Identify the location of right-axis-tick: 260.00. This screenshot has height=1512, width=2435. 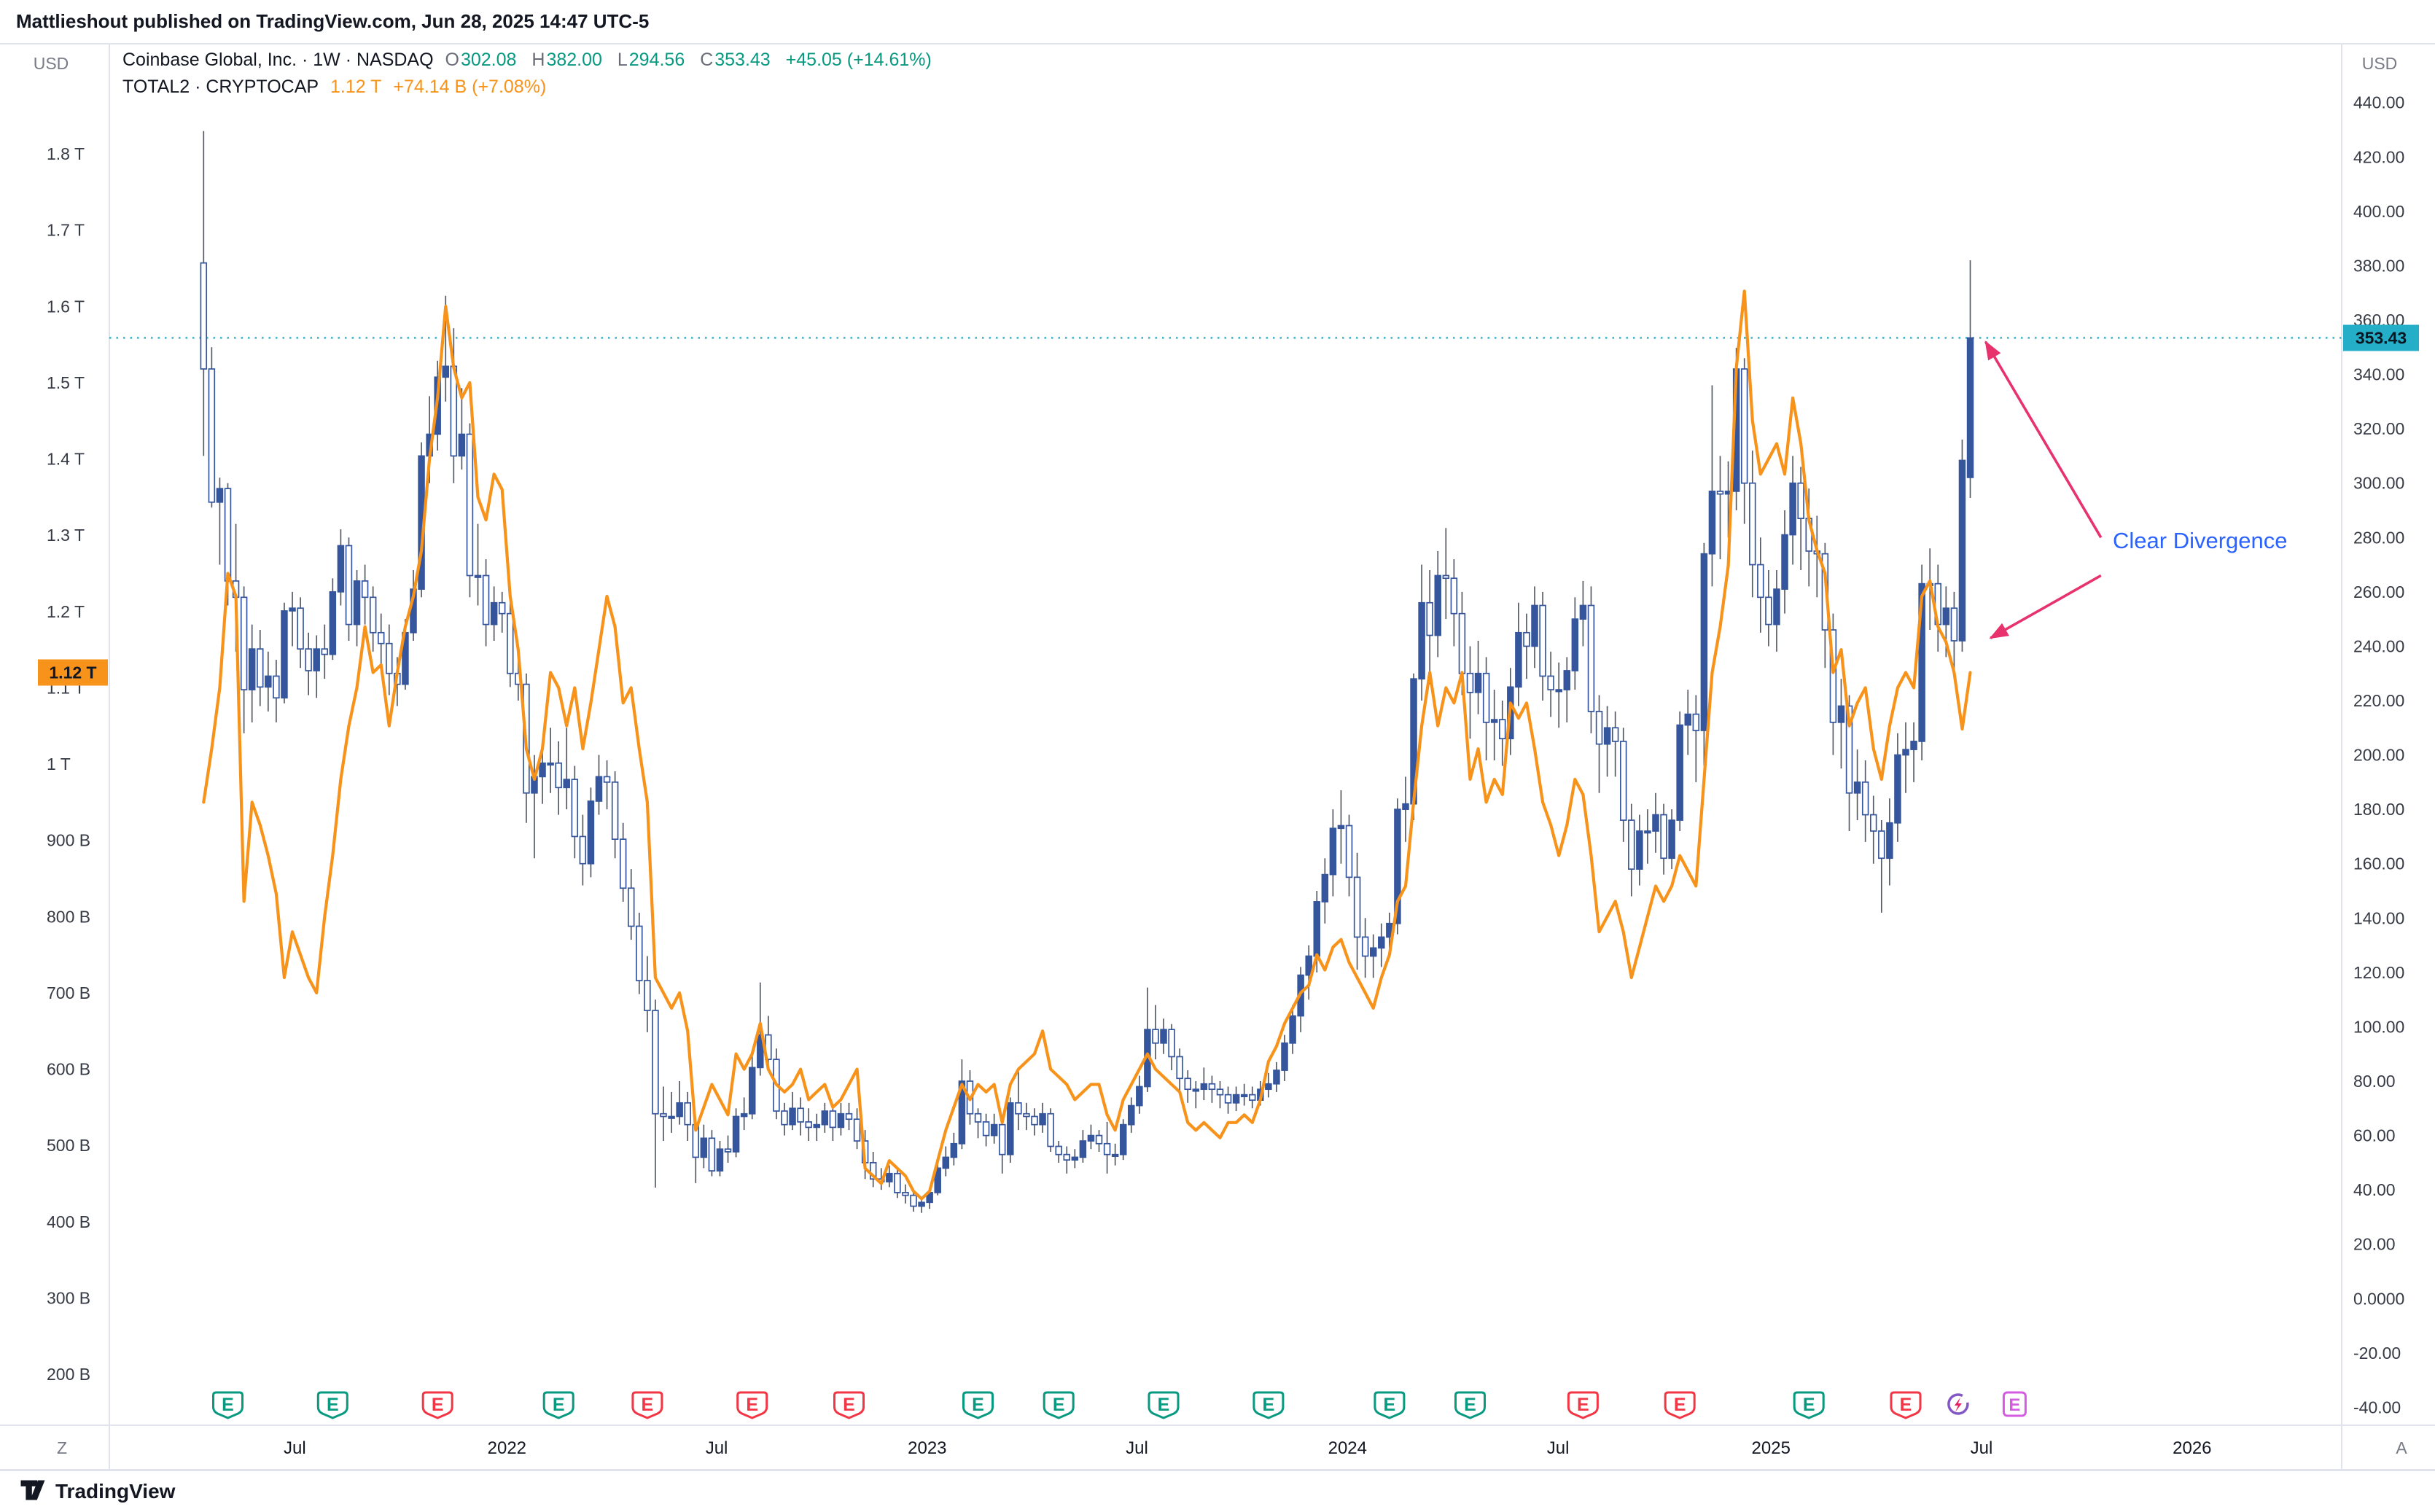
(2378, 591).